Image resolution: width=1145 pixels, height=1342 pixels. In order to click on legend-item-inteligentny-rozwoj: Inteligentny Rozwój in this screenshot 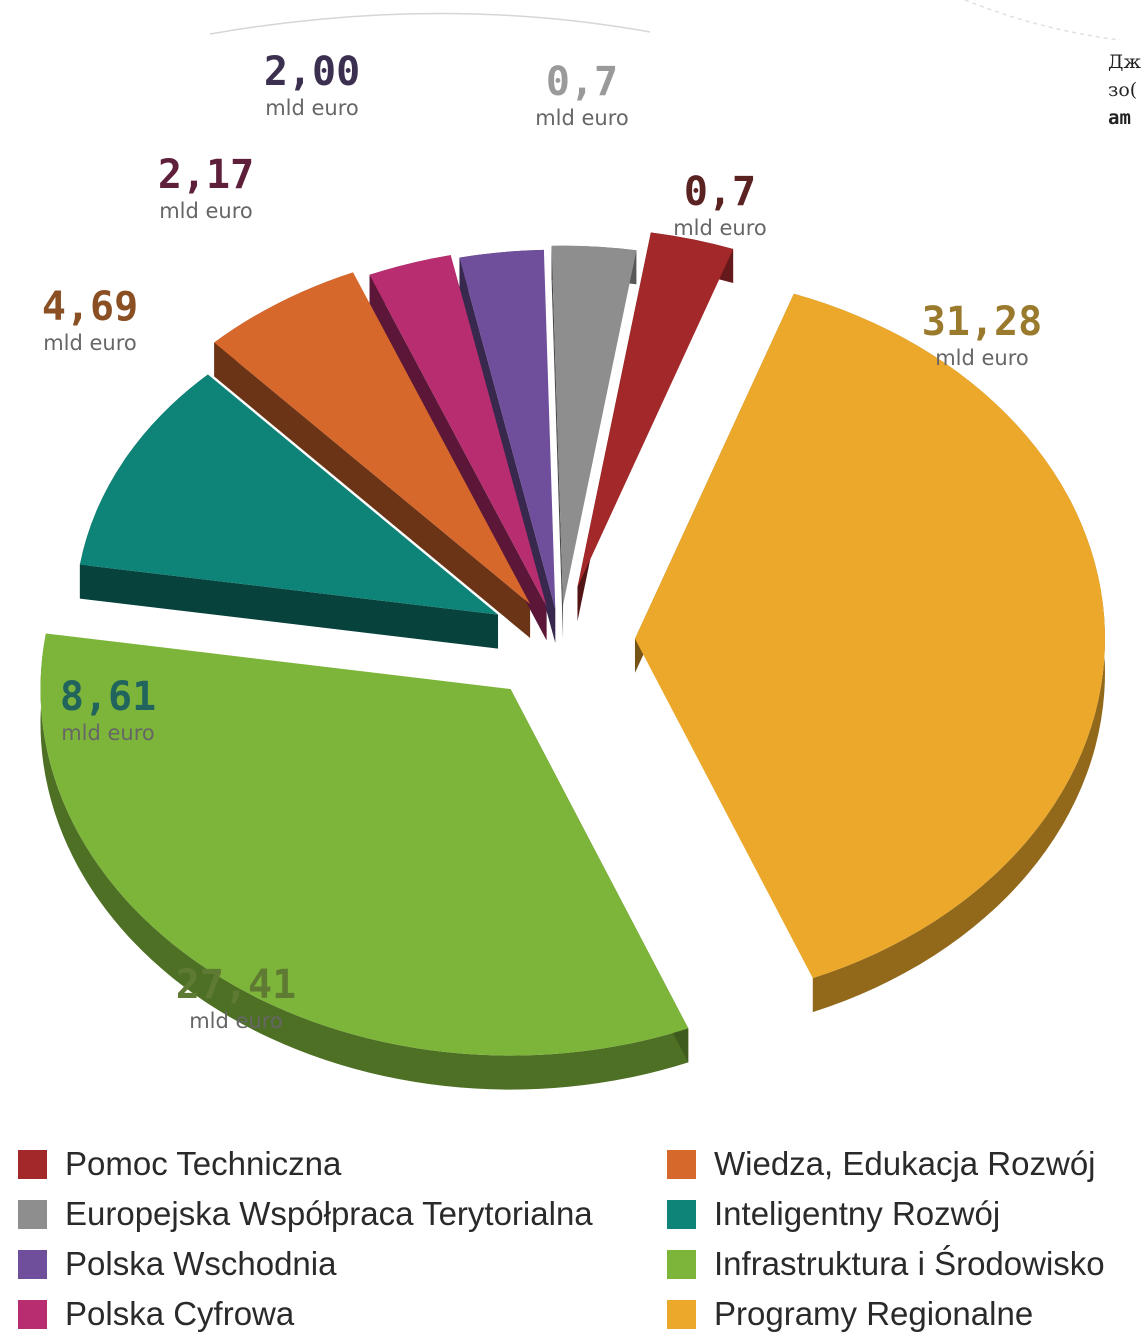, I will do `click(833, 1214)`.